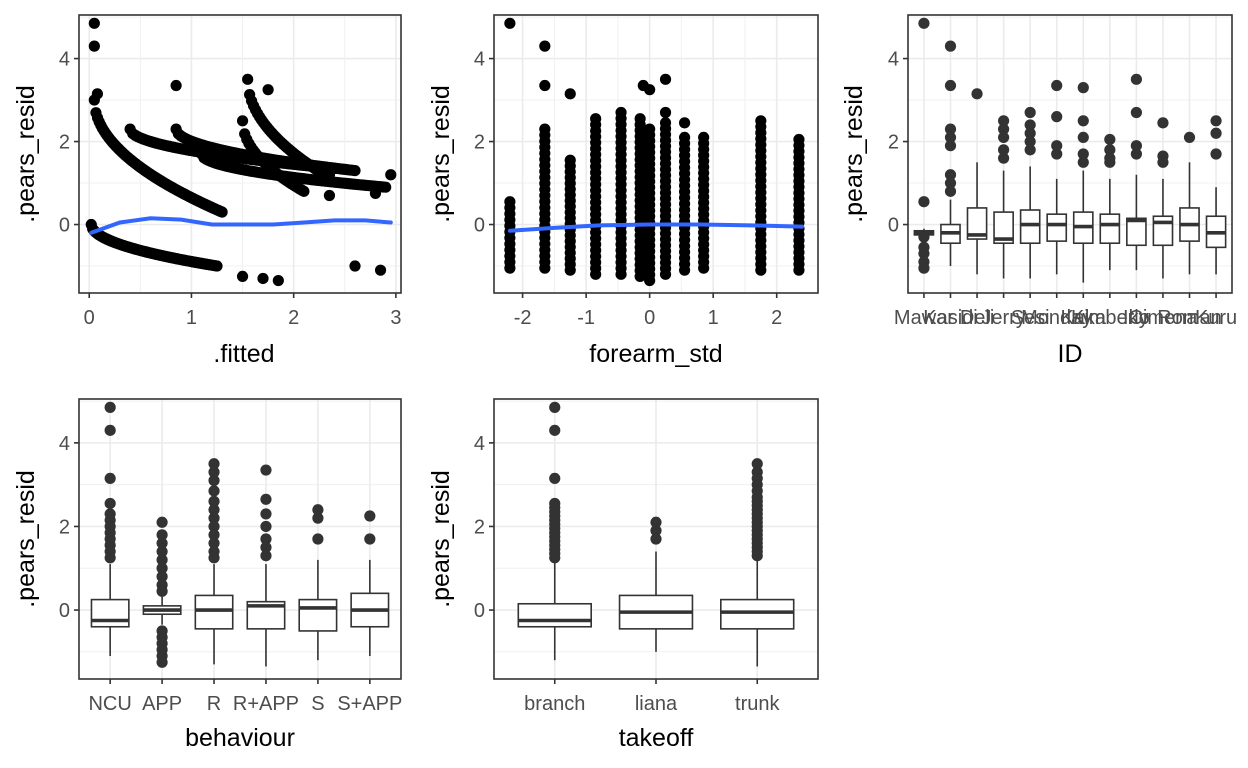  I want to click on x-tick-label: Deli, so click(977, 318).